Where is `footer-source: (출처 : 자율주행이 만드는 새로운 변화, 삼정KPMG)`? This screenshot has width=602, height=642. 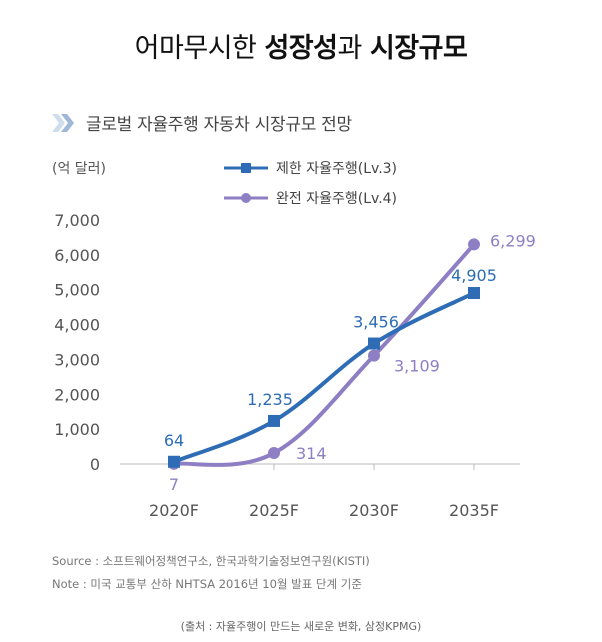
footer-source: (출처 : 자율주행이 만드는 새로운 변화, 삼정KPMG) is located at coordinates (301, 626).